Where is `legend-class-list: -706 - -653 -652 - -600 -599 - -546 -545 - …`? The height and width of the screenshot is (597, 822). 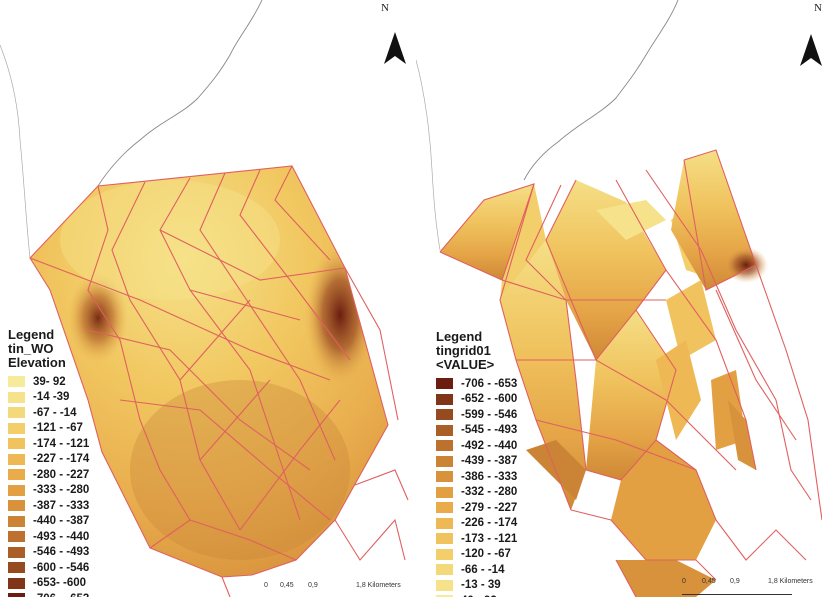 legend-class-list: -706 - -653 -652 - -600 -599 - -546 -545 - … is located at coordinates (476, 486).